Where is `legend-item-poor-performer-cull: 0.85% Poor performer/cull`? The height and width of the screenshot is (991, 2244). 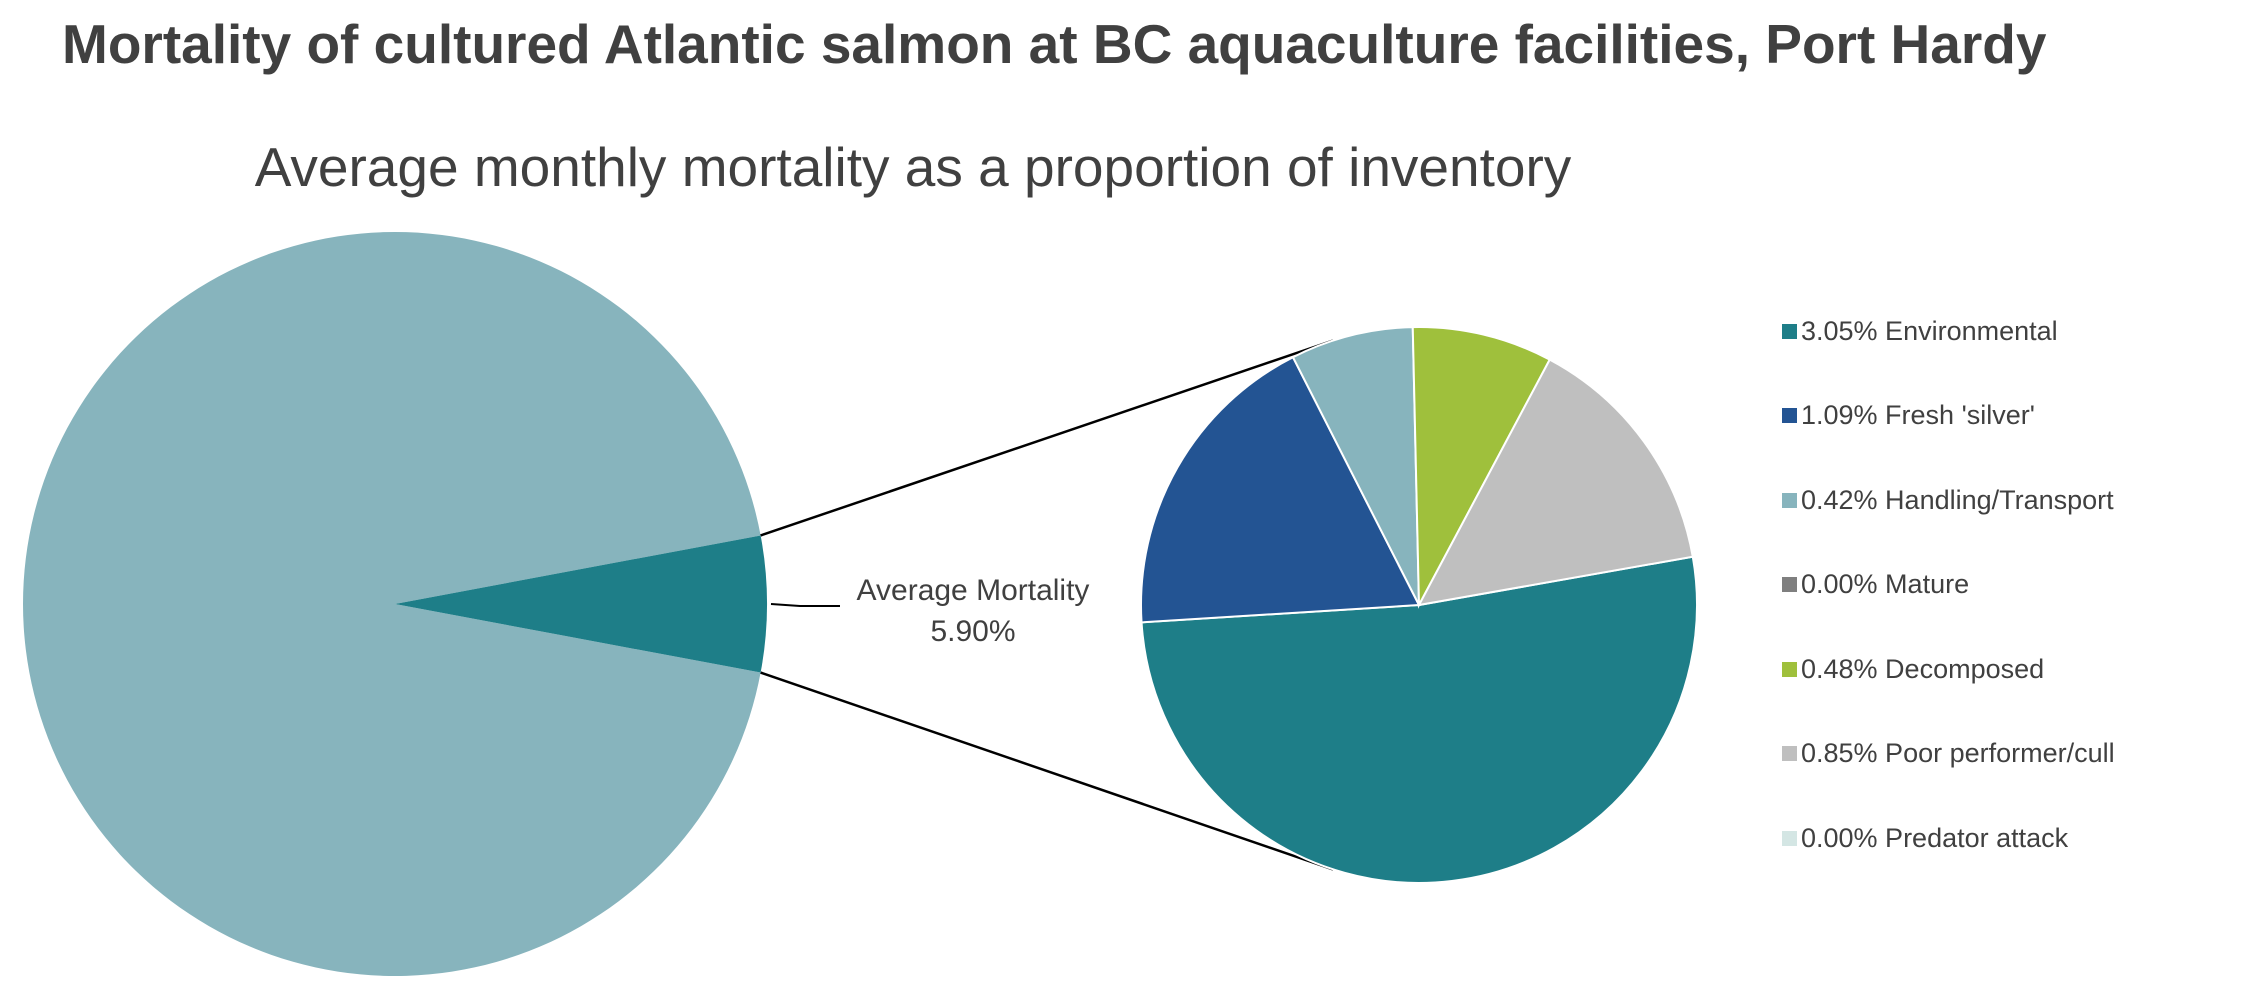 legend-item-poor-performer-cull: 0.85% Poor performer/cull is located at coordinates (1948, 754).